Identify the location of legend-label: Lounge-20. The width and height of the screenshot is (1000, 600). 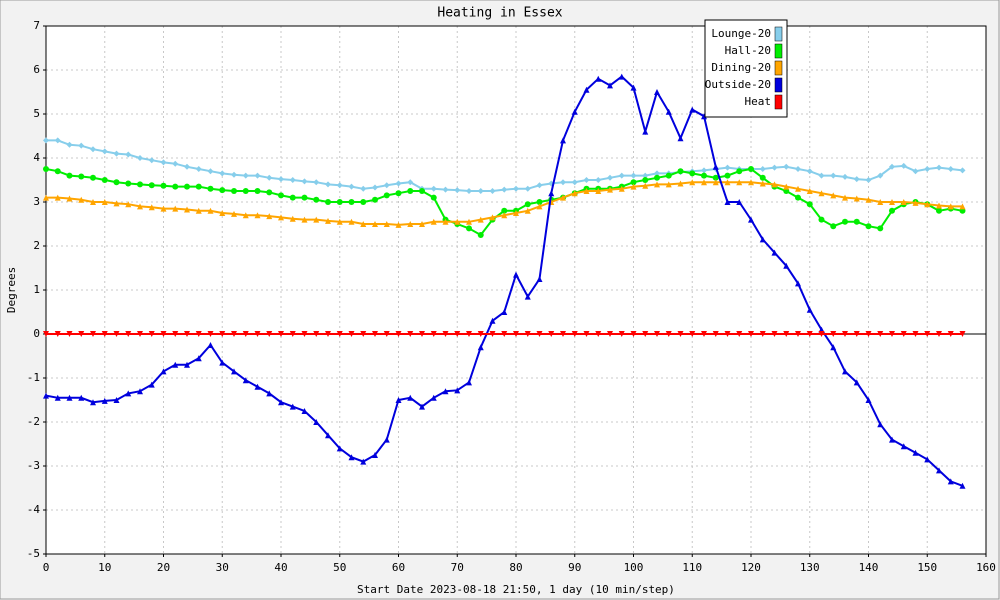
(741, 33).